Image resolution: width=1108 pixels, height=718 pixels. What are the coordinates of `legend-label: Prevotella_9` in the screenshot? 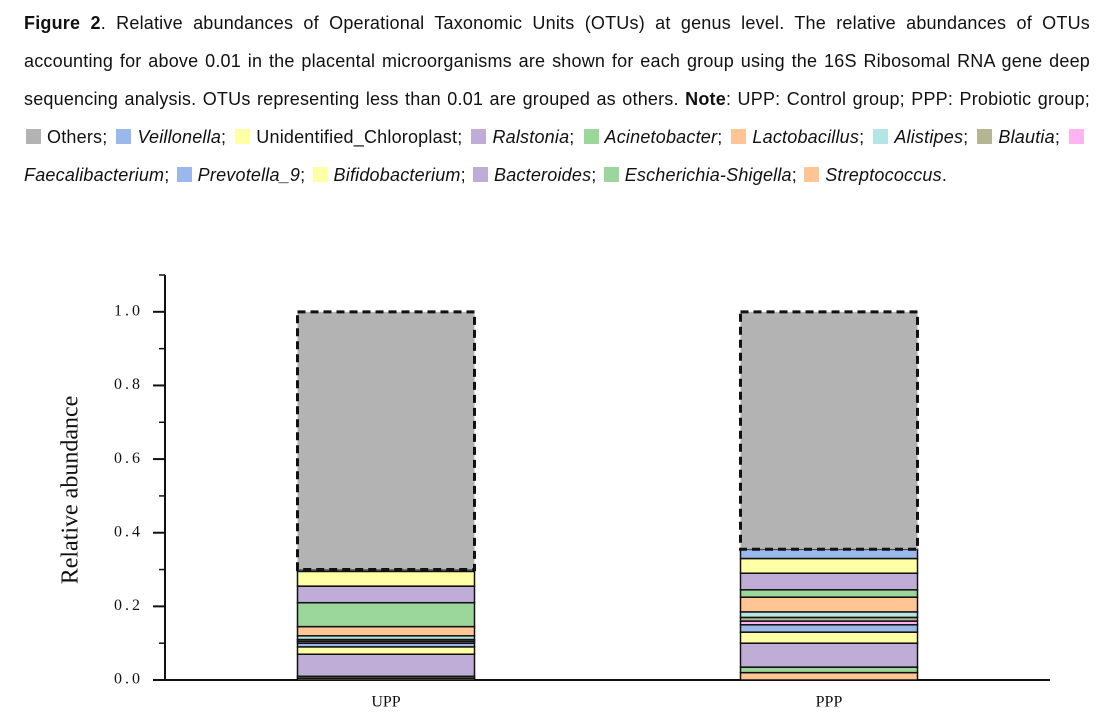 It's located at (249, 175).